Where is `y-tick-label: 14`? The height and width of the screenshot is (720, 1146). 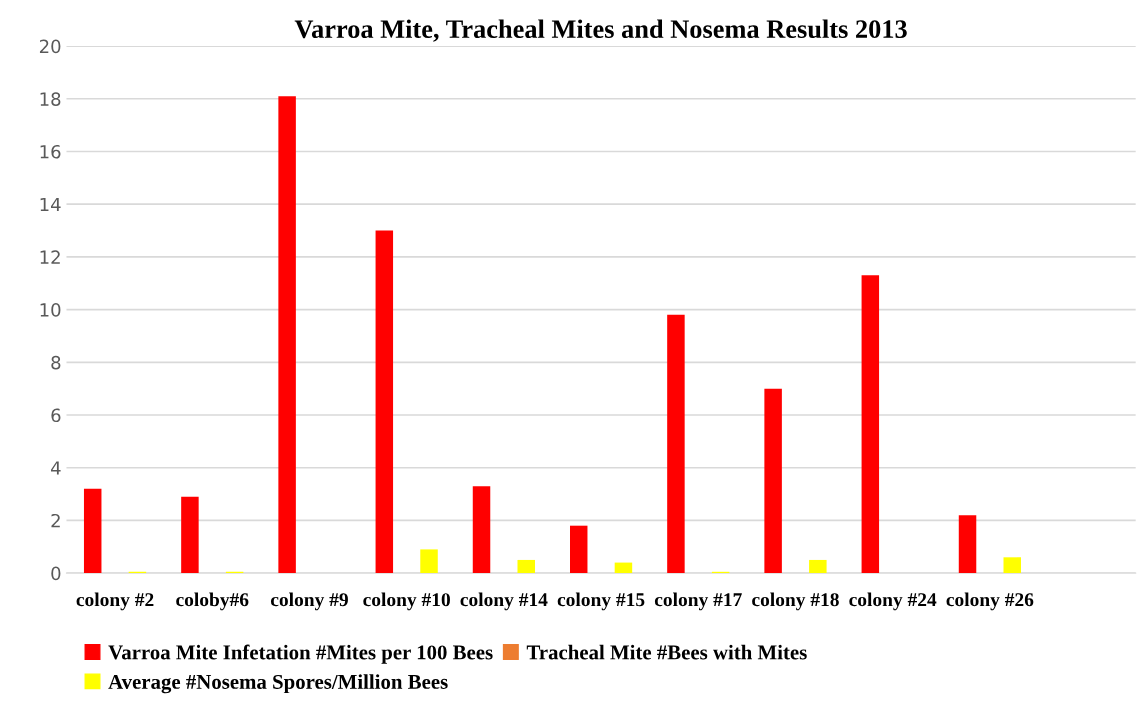
y-tick-label: 14 is located at coordinates (50, 204).